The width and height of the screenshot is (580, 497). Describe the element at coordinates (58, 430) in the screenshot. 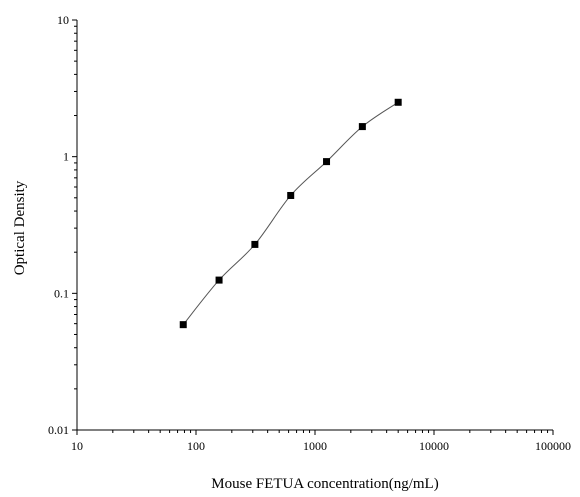

I see `y-tick-label: 0.01` at that location.